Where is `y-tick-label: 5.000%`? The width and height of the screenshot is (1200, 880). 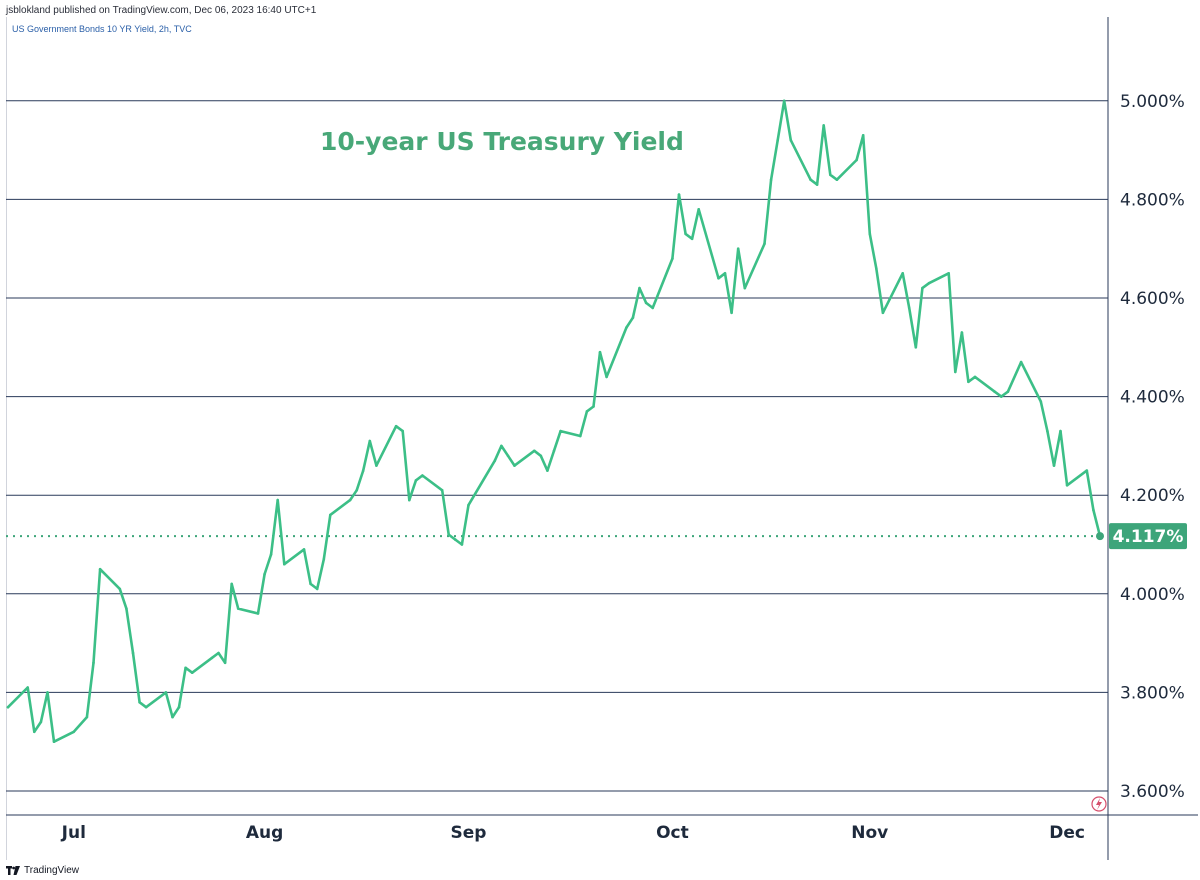
y-tick-label: 5.000% is located at coordinates (1152, 102).